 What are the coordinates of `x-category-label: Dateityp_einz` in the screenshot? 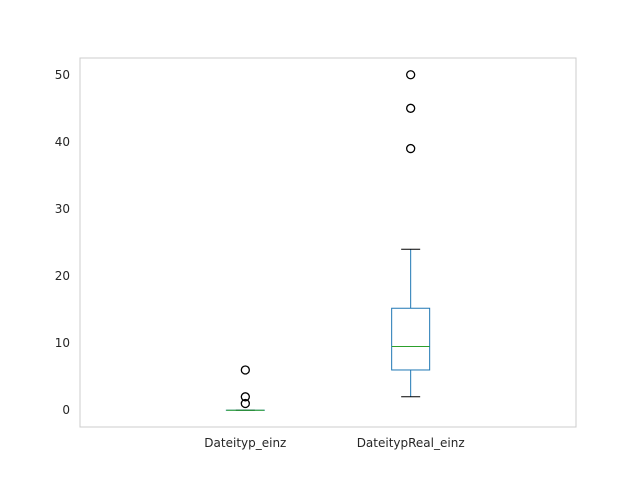 It's located at (245, 443).